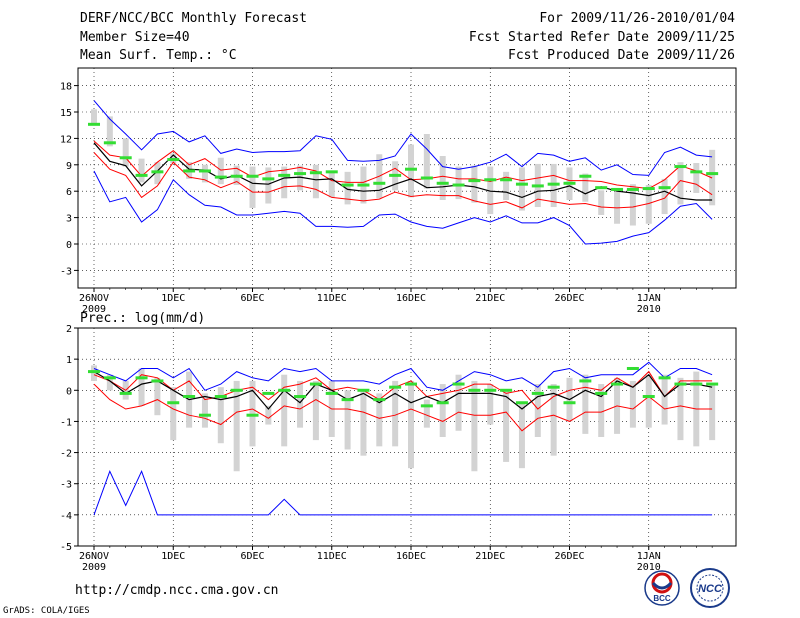  Describe the element at coordinates (46, 611) in the screenshot. I see `grads-credit: GrADS: COLA/IGES` at that location.